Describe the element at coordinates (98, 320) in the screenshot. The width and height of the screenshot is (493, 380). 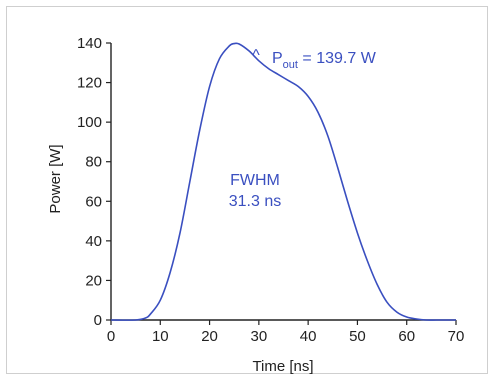
I see `y-tick-label: 0` at that location.